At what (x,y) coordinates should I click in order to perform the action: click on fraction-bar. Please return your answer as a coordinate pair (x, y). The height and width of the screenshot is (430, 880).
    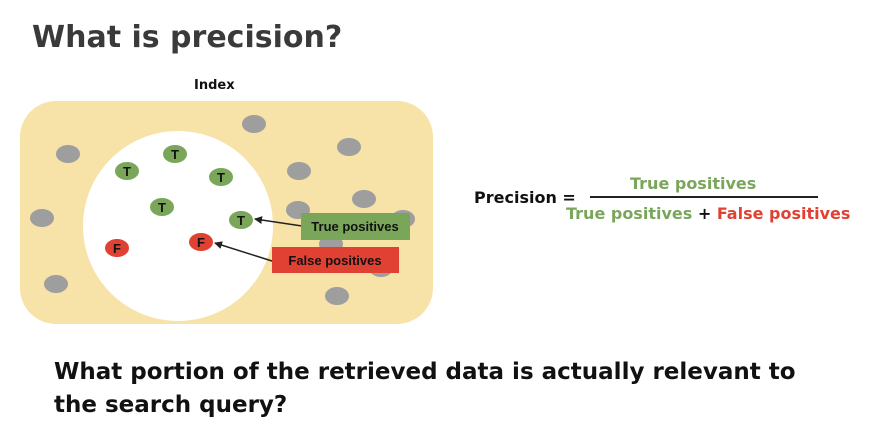
    Looking at the image, I should click on (704, 197).